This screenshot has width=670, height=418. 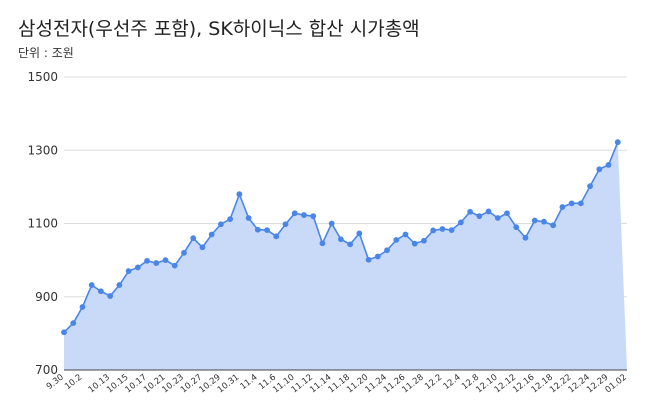 I want to click on data-point-10.31, so click(x=239, y=194).